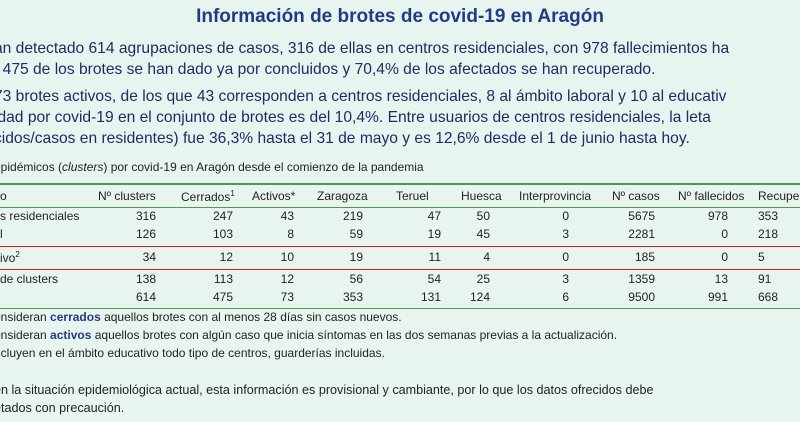  I want to click on header-recuperados: Recupe, so click(779, 196).